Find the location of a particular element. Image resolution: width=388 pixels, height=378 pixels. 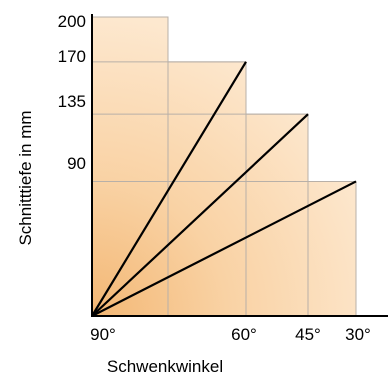

x-tick-label-45: 45° is located at coordinates (308, 334).